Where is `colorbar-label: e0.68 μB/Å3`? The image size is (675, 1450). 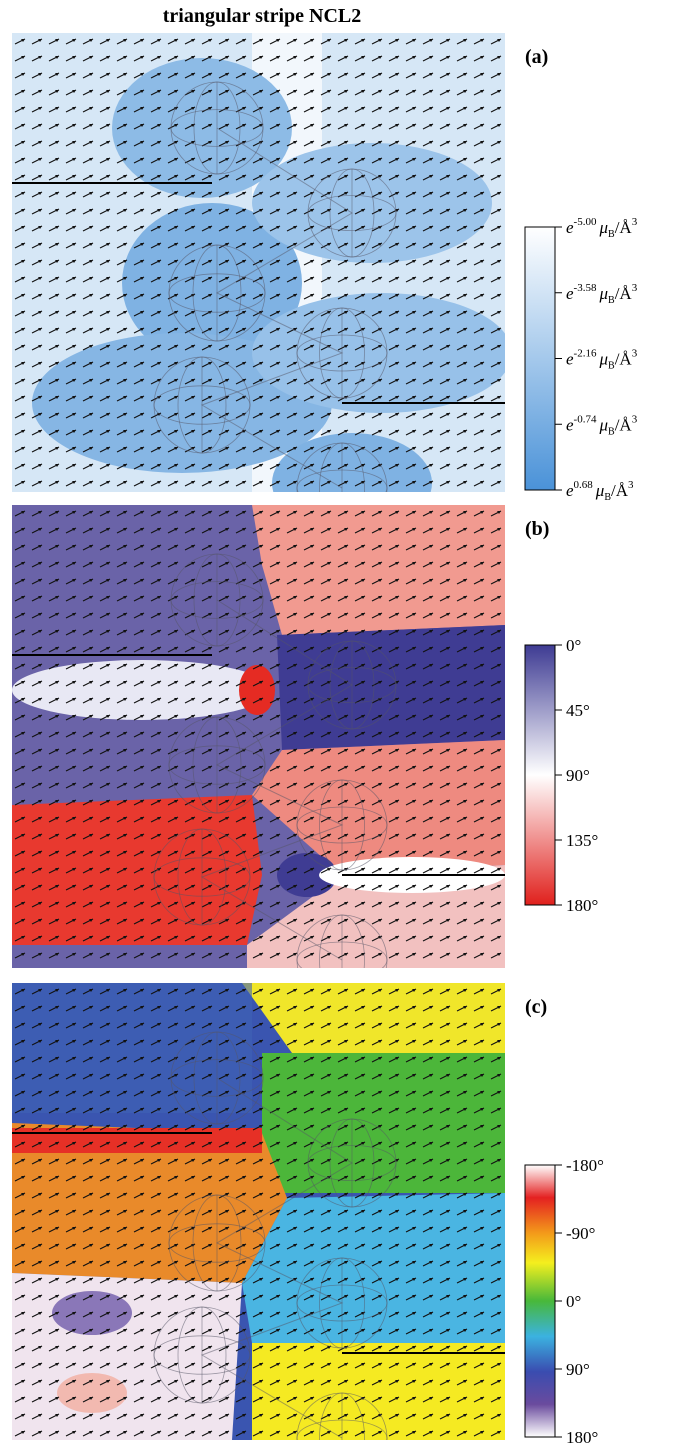 colorbar-label: e0.68 μB/Å3 is located at coordinates (600, 491).